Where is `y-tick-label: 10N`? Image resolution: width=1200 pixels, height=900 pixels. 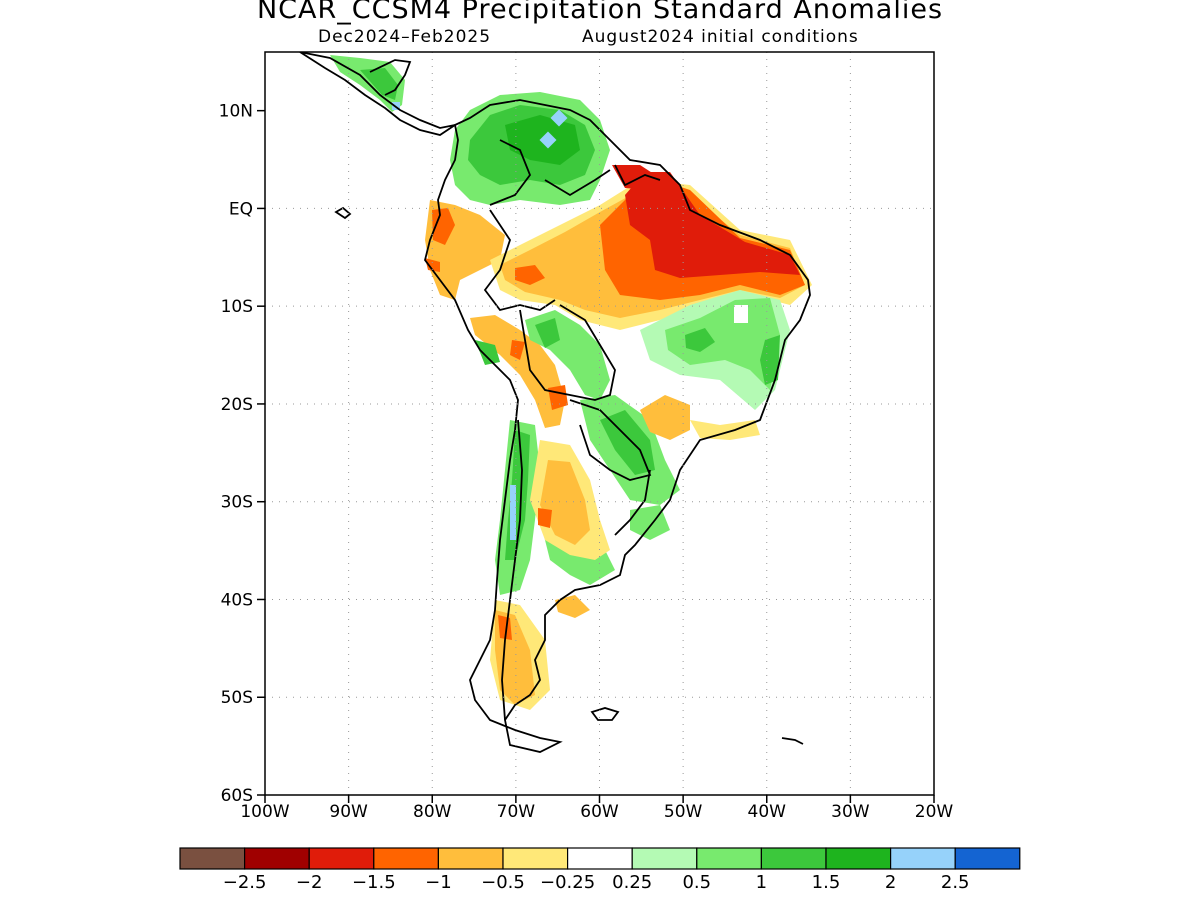 y-tick-label: 10N is located at coordinates (236, 112).